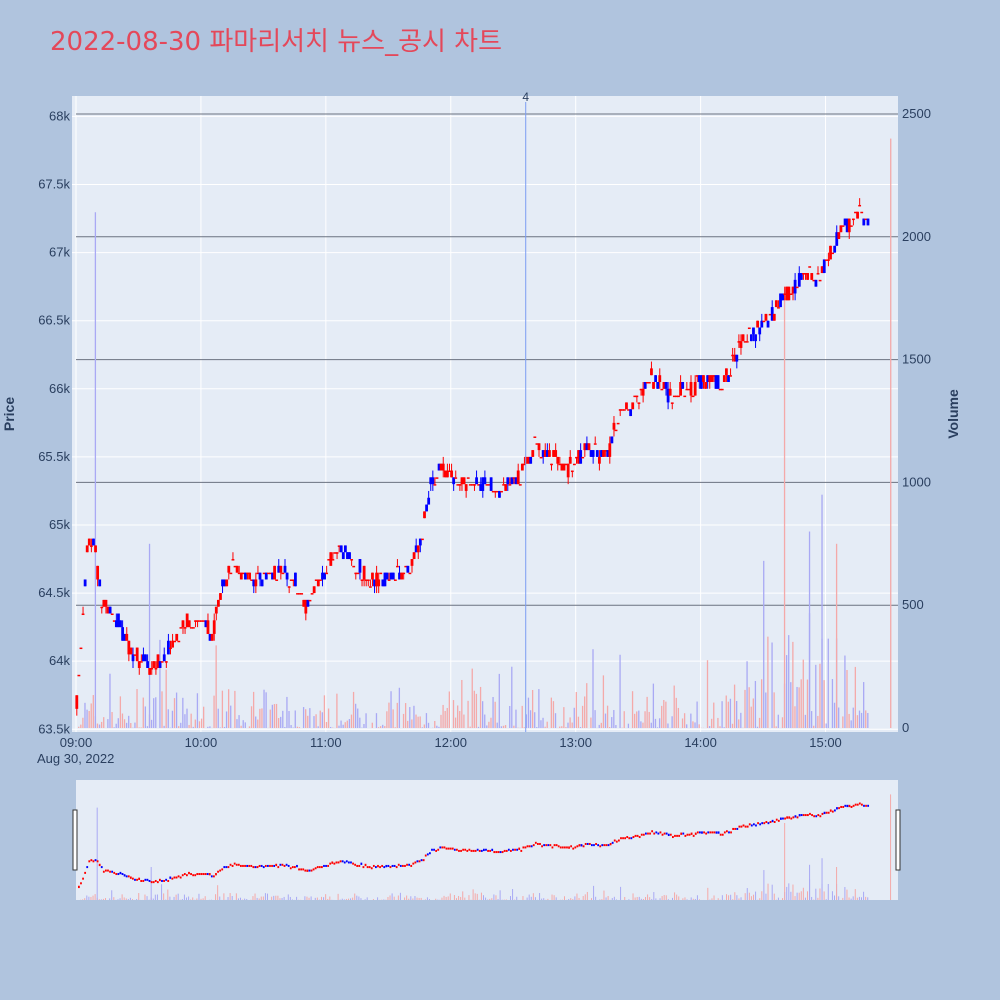 The width and height of the screenshot is (1000, 1000). I want to click on range-slider-left-handle, so click(75, 840).